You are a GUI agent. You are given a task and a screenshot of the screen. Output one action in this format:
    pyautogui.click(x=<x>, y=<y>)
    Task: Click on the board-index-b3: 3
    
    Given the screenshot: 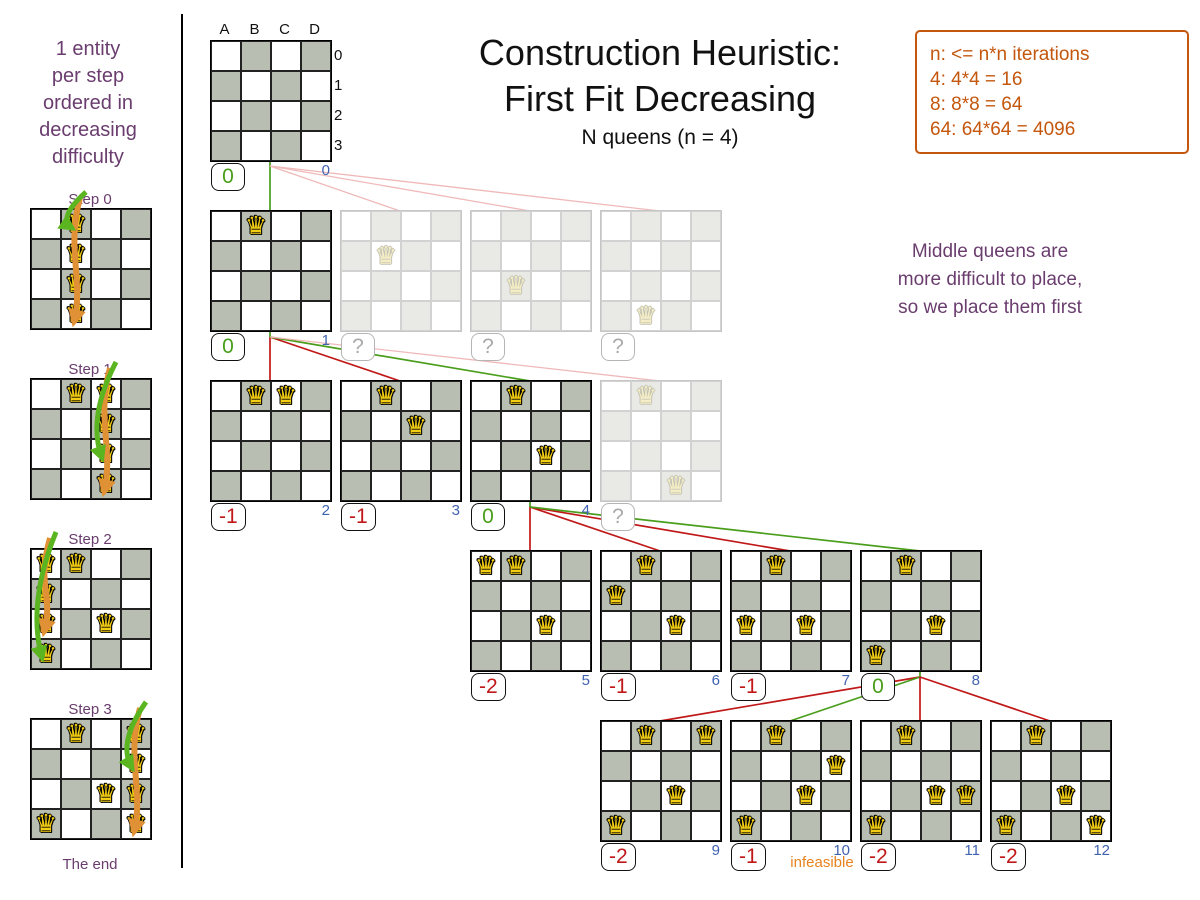 What is the action you would take?
    pyautogui.click(x=455, y=510)
    